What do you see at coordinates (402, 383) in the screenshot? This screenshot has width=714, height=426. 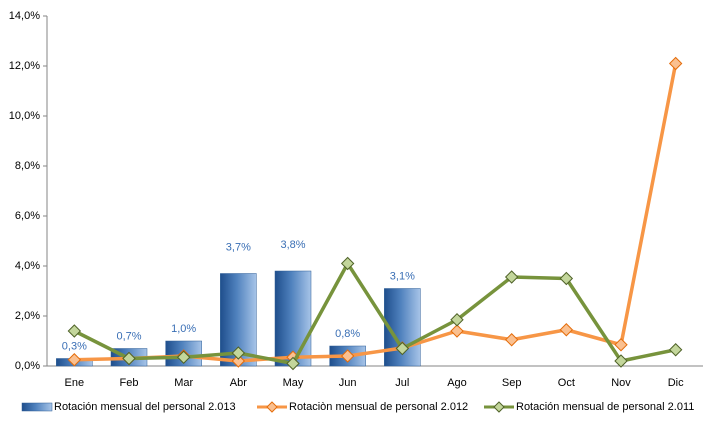 I see `x-tick-label: Jul` at bounding box center [402, 383].